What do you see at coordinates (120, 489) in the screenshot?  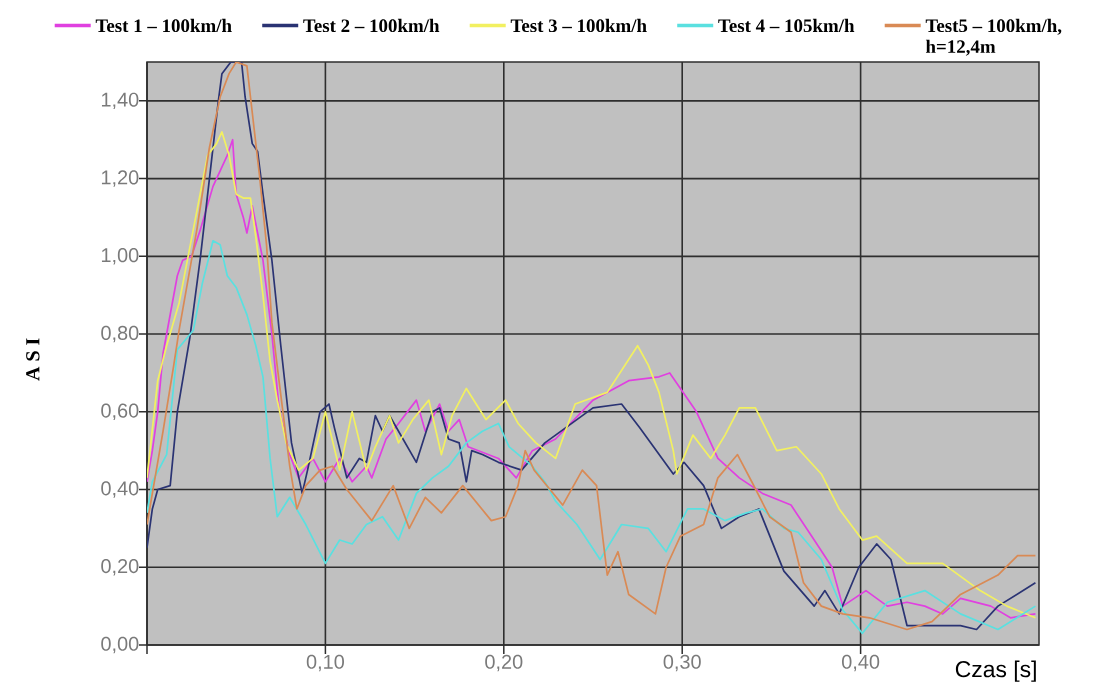 I see `y-tick-label: 0,40` at bounding box center [120, 489].